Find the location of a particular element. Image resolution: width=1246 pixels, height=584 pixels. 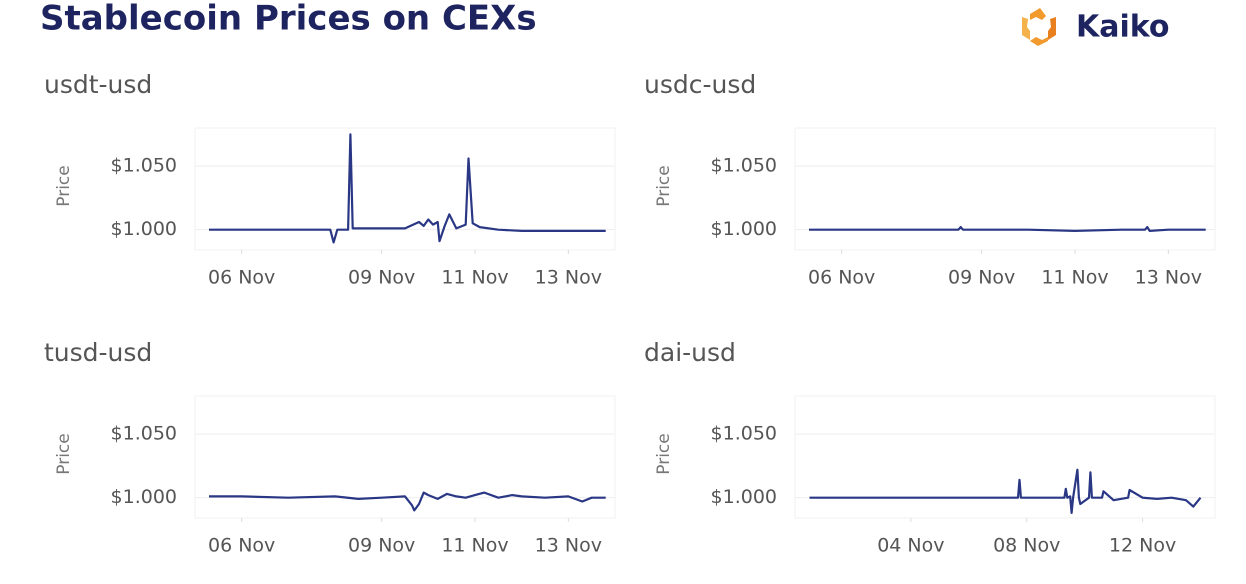

chart-title: dai-usd is located at coordinates (690, 352).